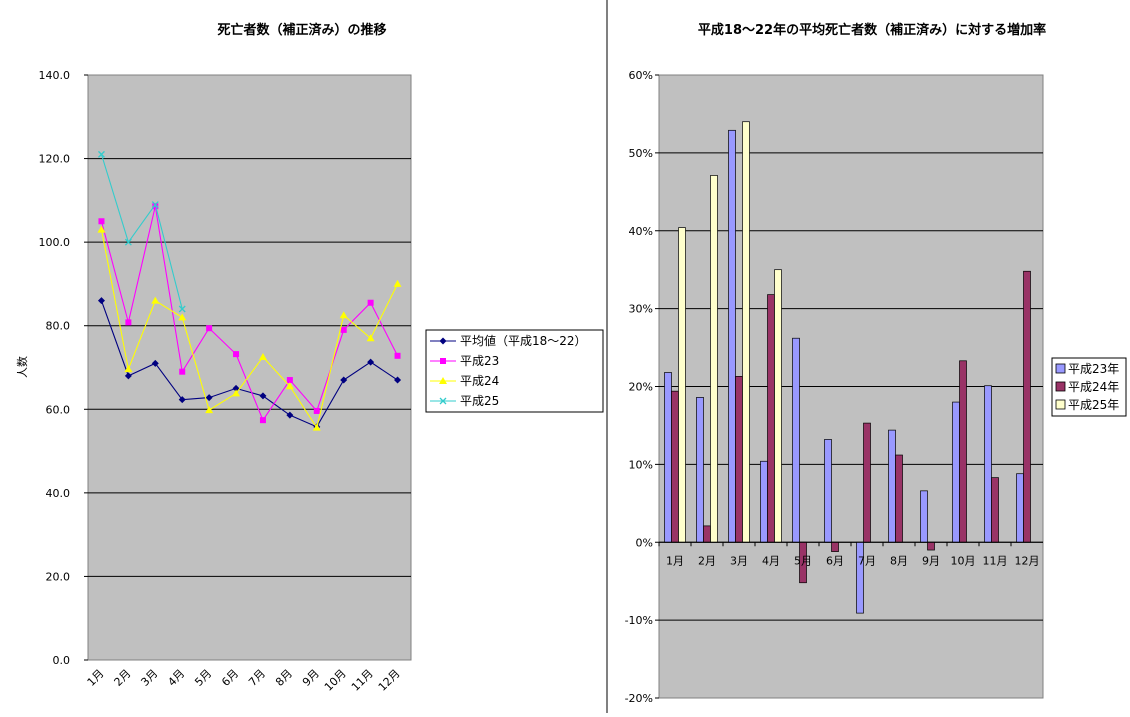 The image size is (1130, 717). I want to click on bar-chart-xtick-label: 10月, so click(963, 560).